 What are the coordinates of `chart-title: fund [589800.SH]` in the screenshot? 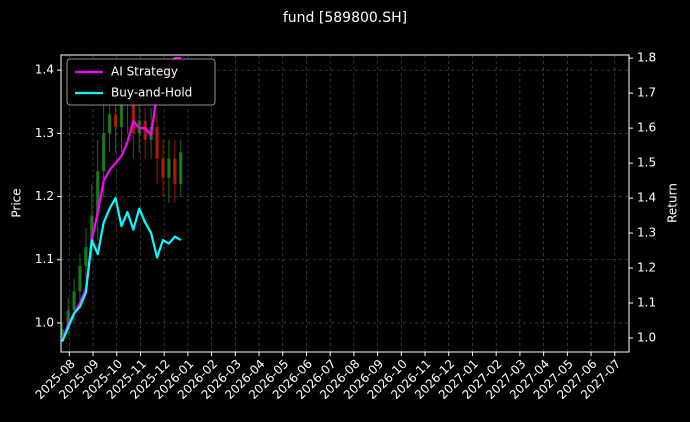 It's located at (345, 18).